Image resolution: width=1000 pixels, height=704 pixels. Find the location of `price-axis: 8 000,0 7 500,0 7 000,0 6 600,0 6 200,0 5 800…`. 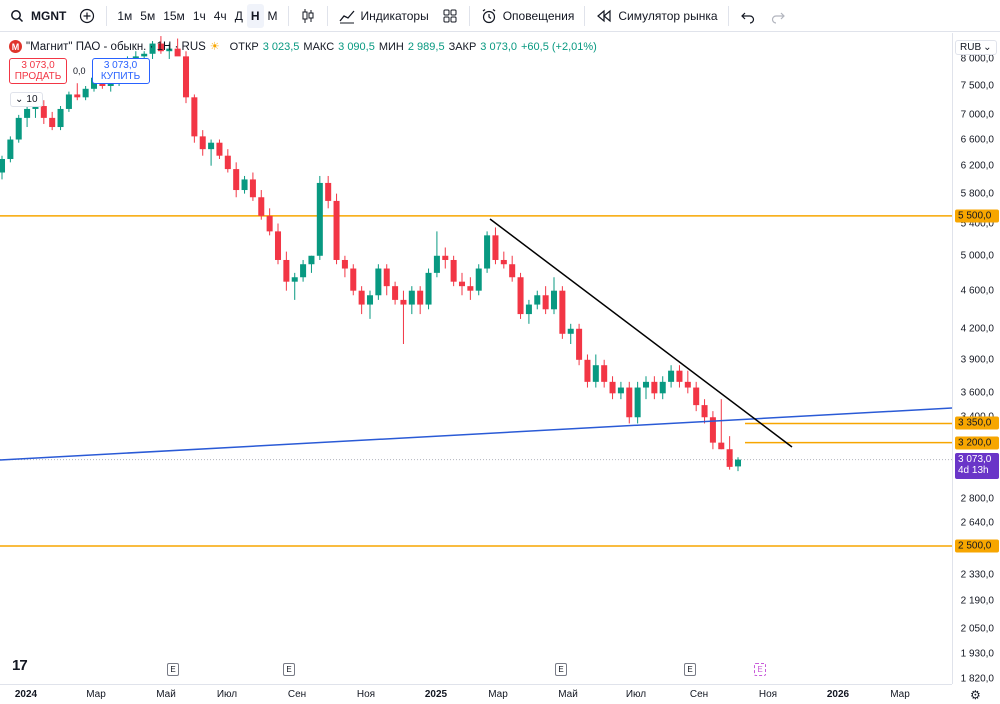

price-axis: 8 000,0 7 500,0 7 000,0 6 600,0 6 200,0 5 800… is located at coordinates (976, 358).